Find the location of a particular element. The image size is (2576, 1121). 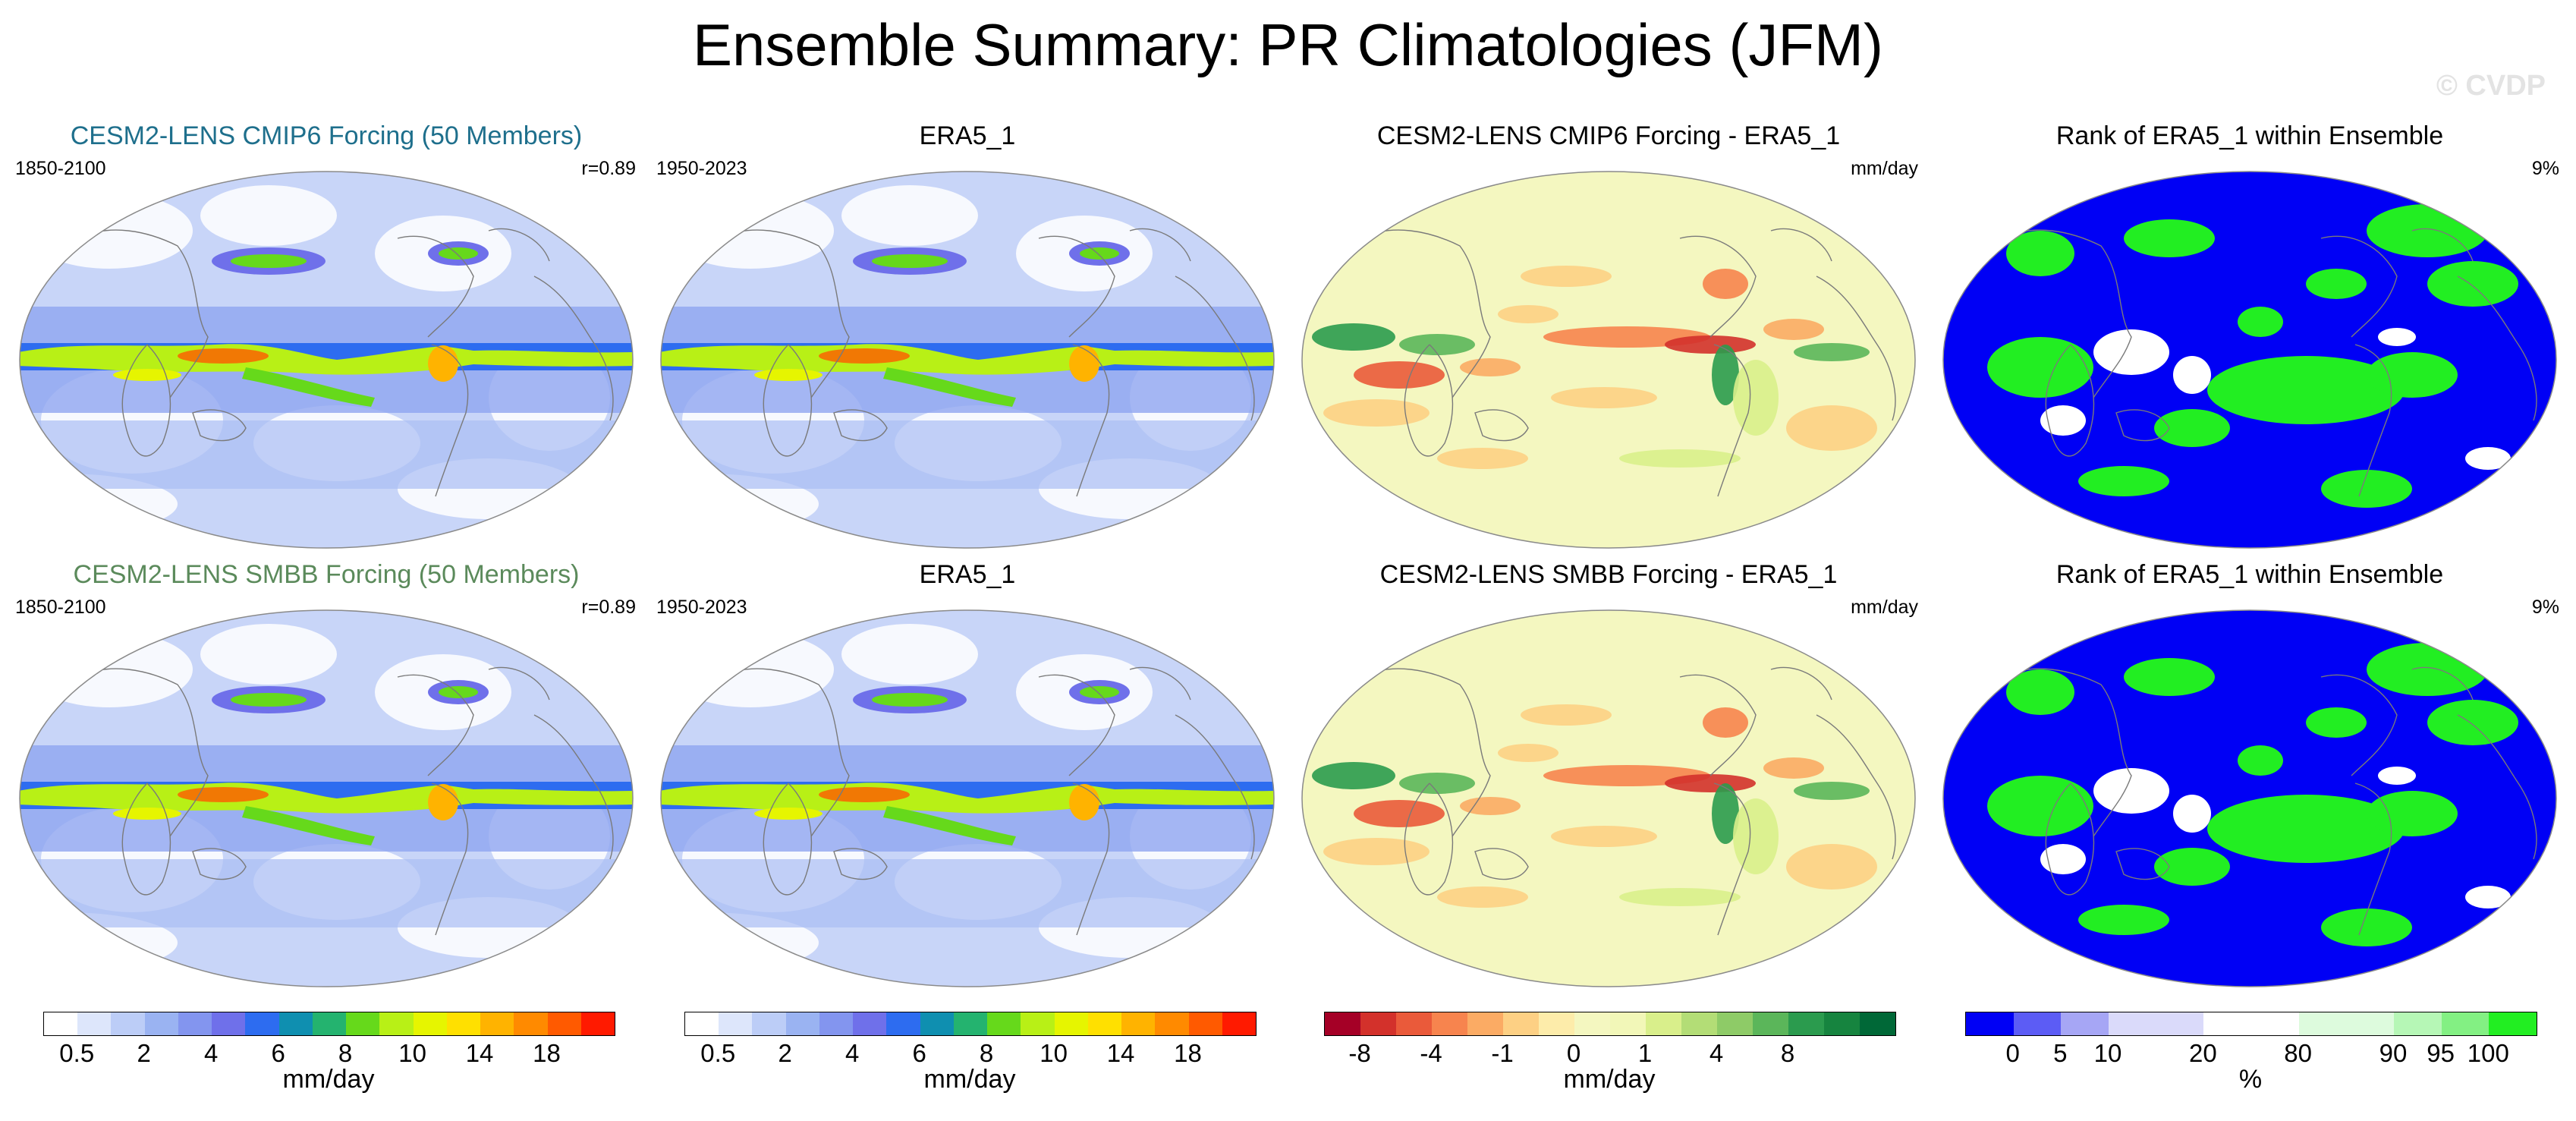

colorbar-tick-label: 95 is located at coordinates (2441, 1053).